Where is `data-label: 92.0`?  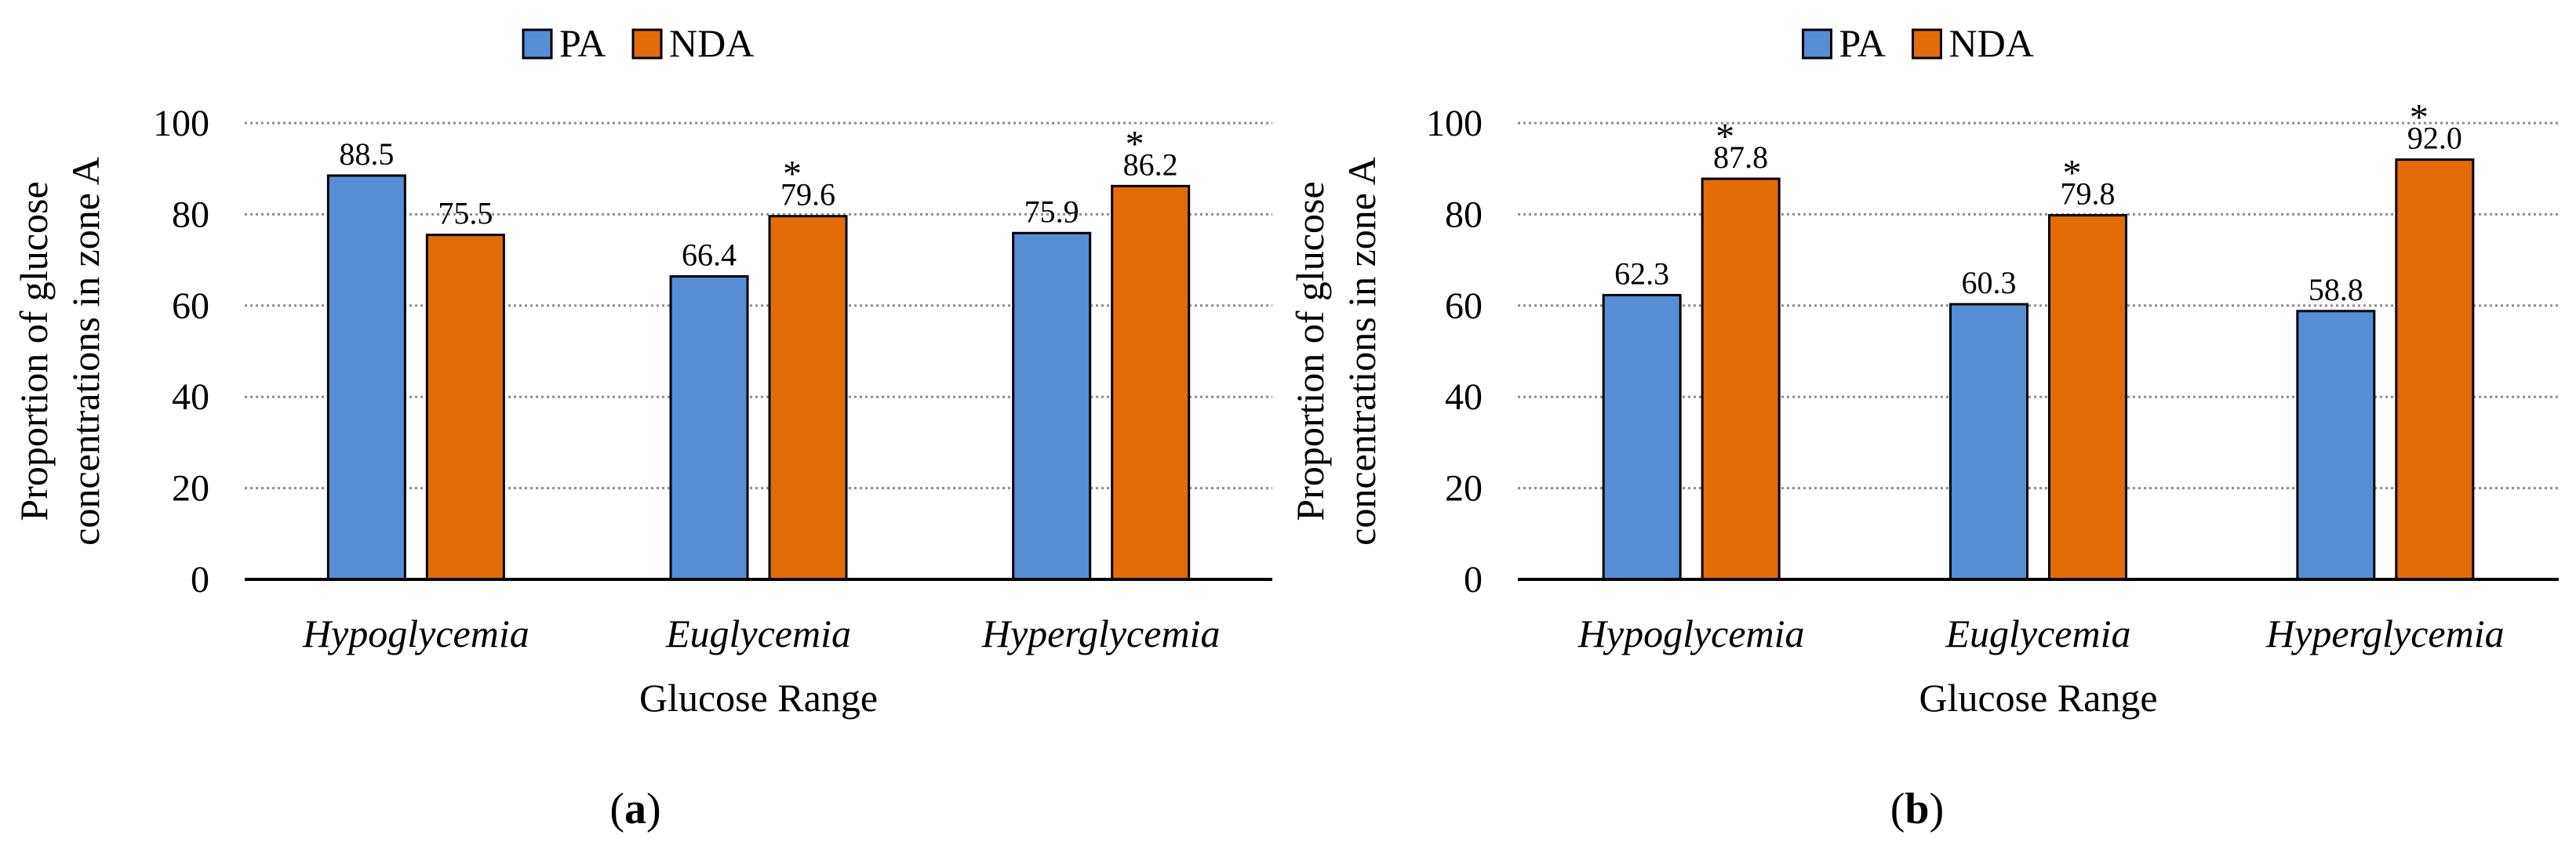 data-label: 92.0 is located at coordinates (2434, 138).